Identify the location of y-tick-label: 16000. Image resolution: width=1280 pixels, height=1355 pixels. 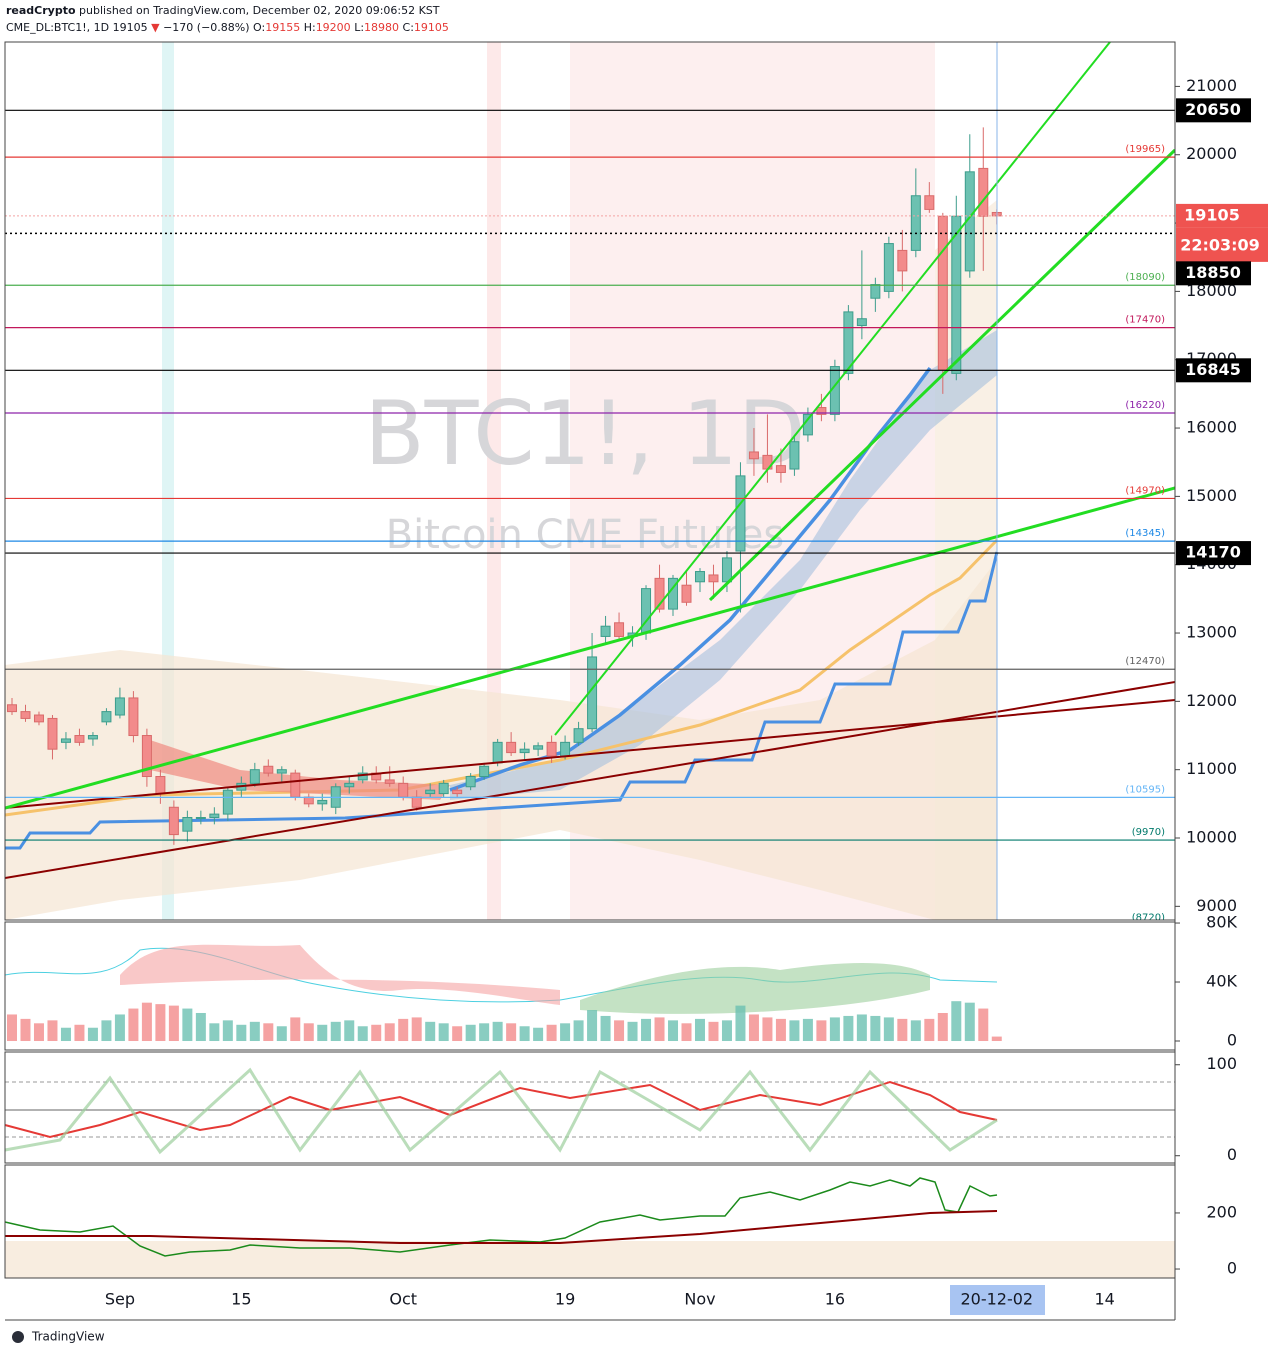
(1211, 427).